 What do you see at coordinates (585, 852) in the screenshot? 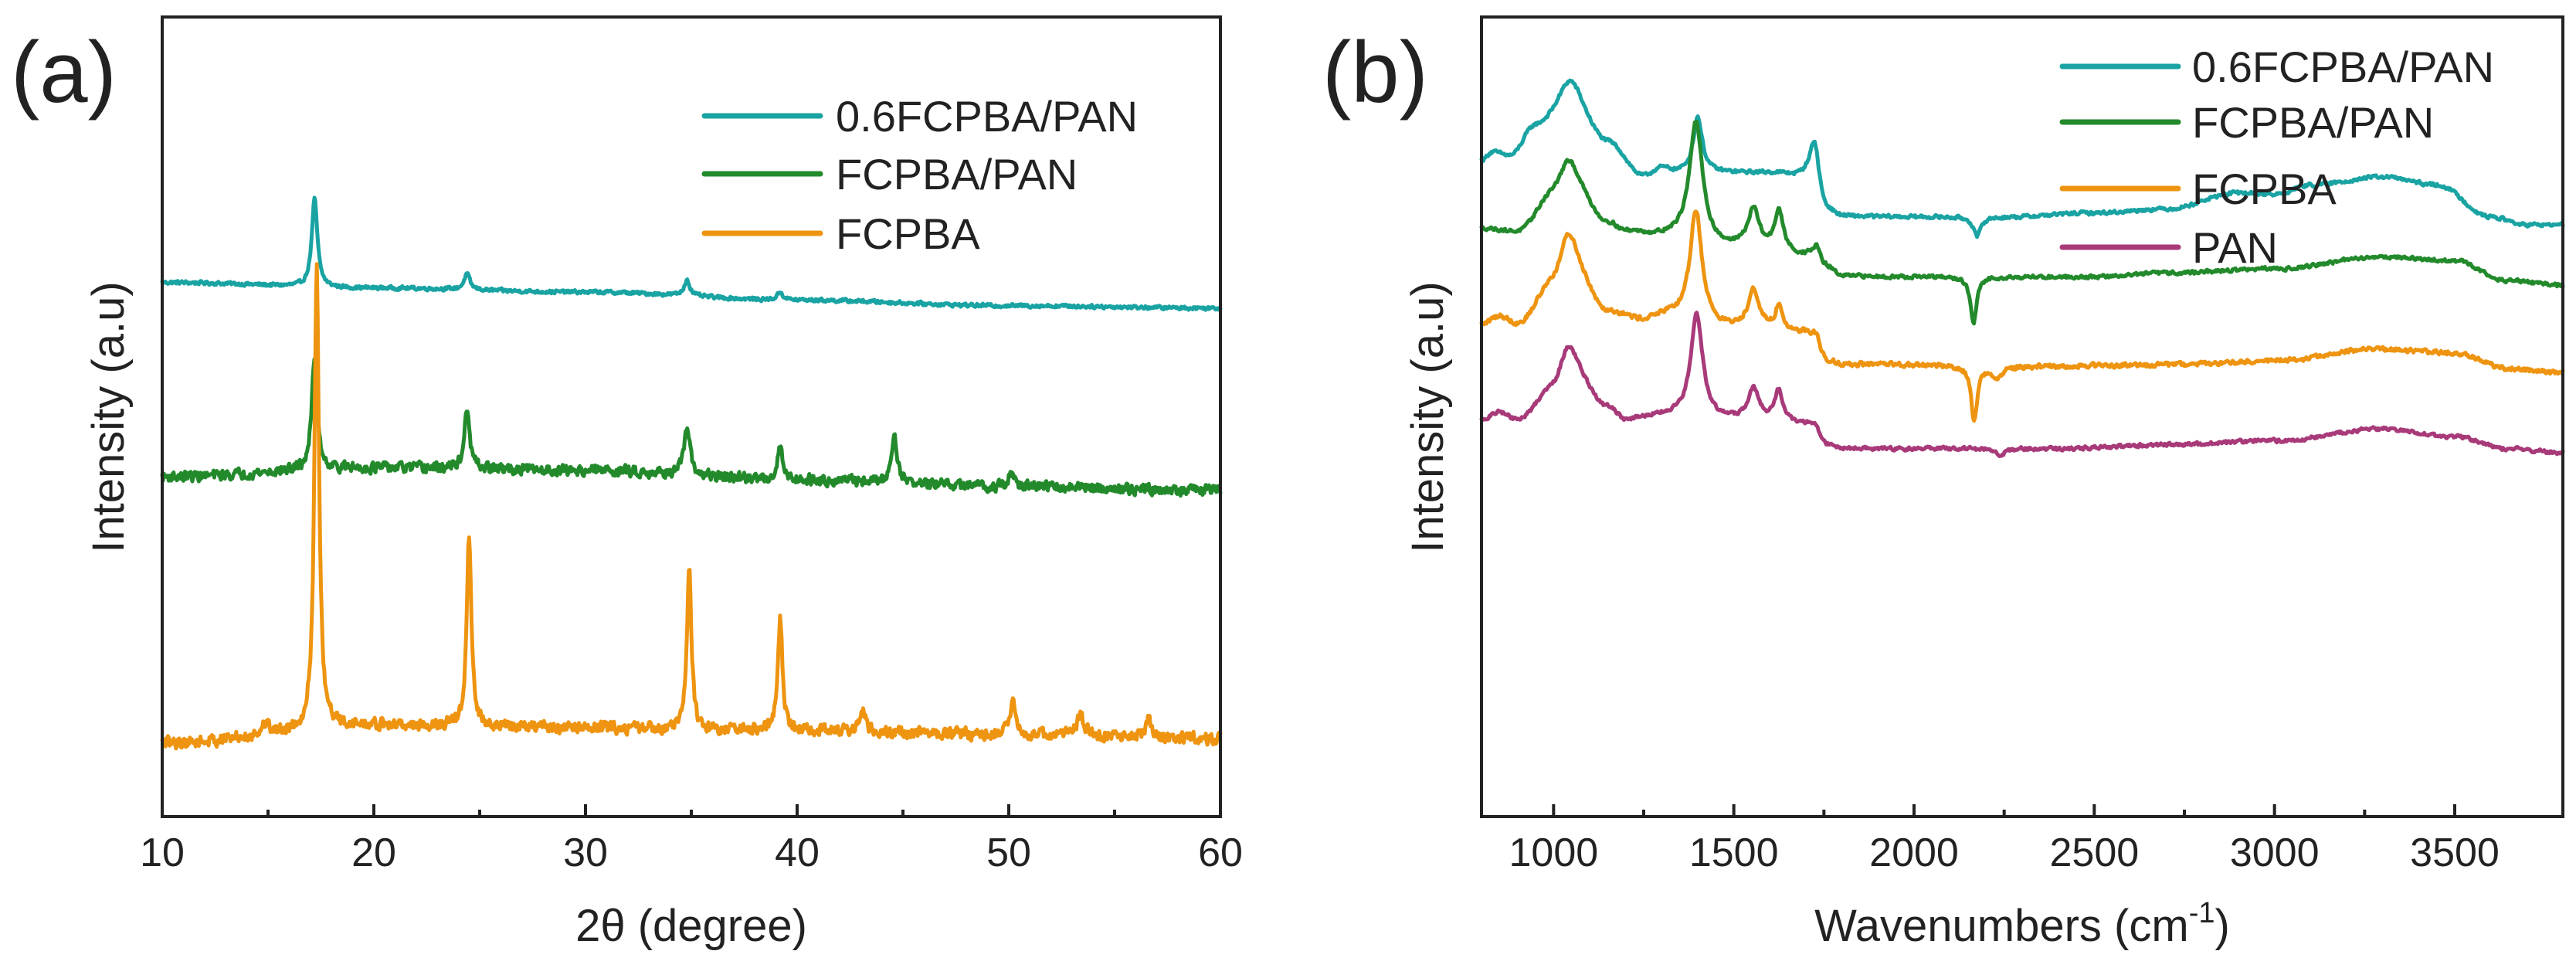
I see `x-tick-label-30: 30` at bounding box center [585, 852].